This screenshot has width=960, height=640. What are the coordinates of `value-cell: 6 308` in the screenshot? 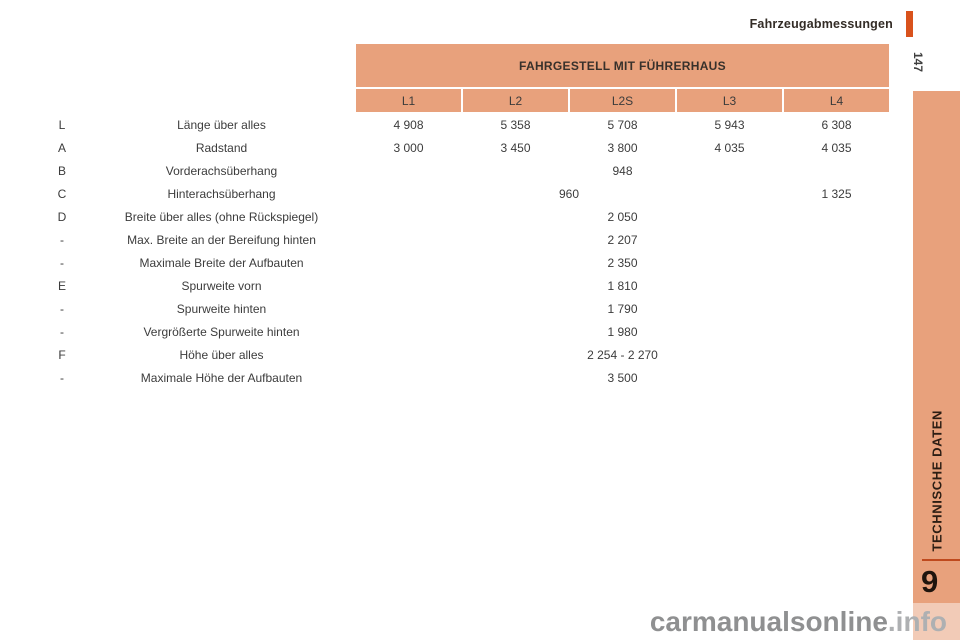 It's located at (836, 124).